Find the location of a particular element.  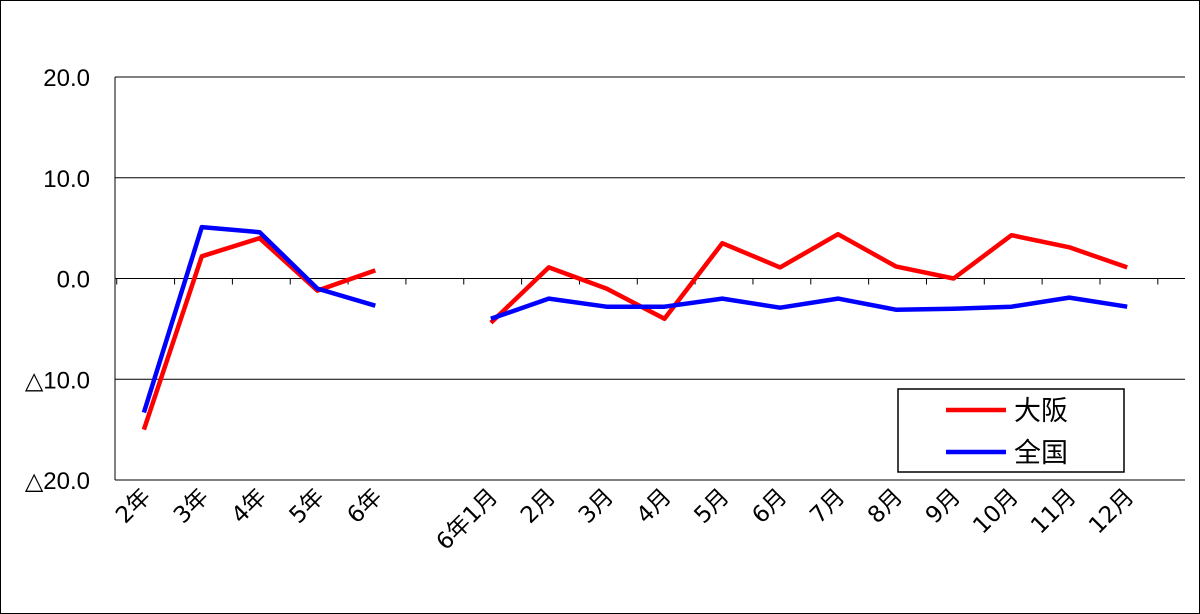

y-tick-label: △20.0 is located at coordinates (57, 481).